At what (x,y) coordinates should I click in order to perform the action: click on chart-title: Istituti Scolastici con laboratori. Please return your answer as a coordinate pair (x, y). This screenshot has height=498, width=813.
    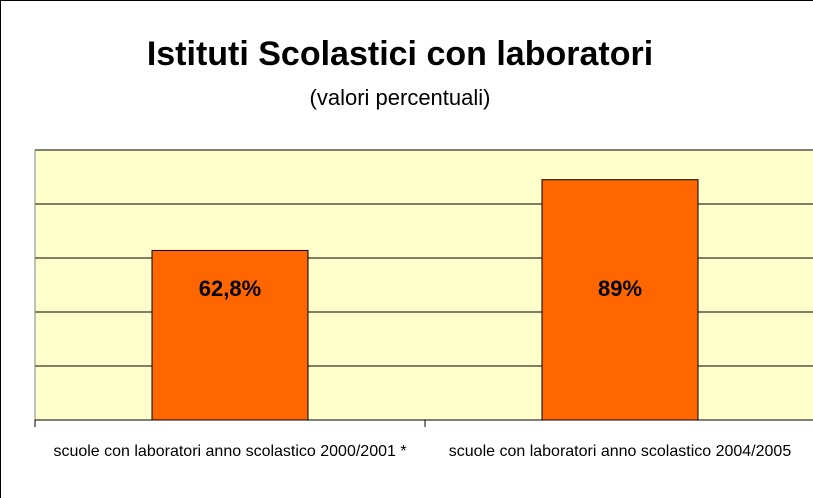
    Looking at the image, I should click on (400, 54).